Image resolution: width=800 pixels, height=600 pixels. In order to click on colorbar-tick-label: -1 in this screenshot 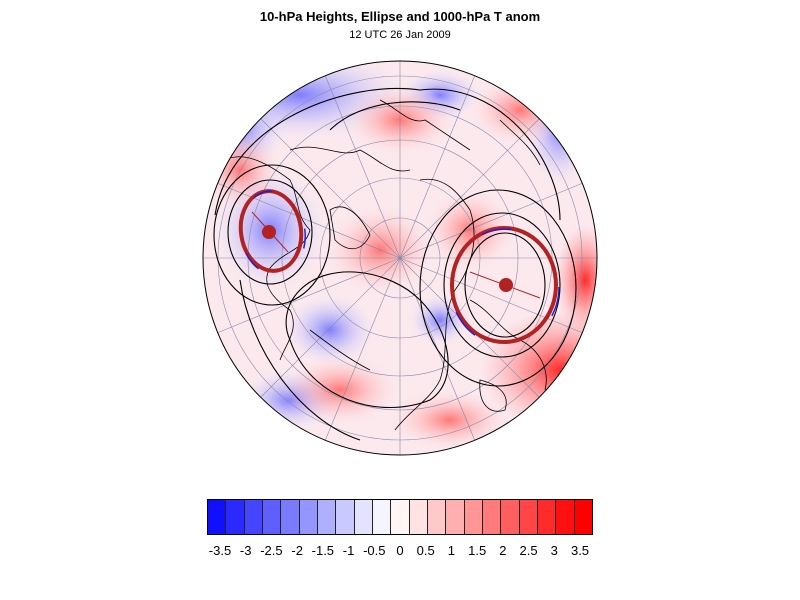, I will do `click(348, 550)`.